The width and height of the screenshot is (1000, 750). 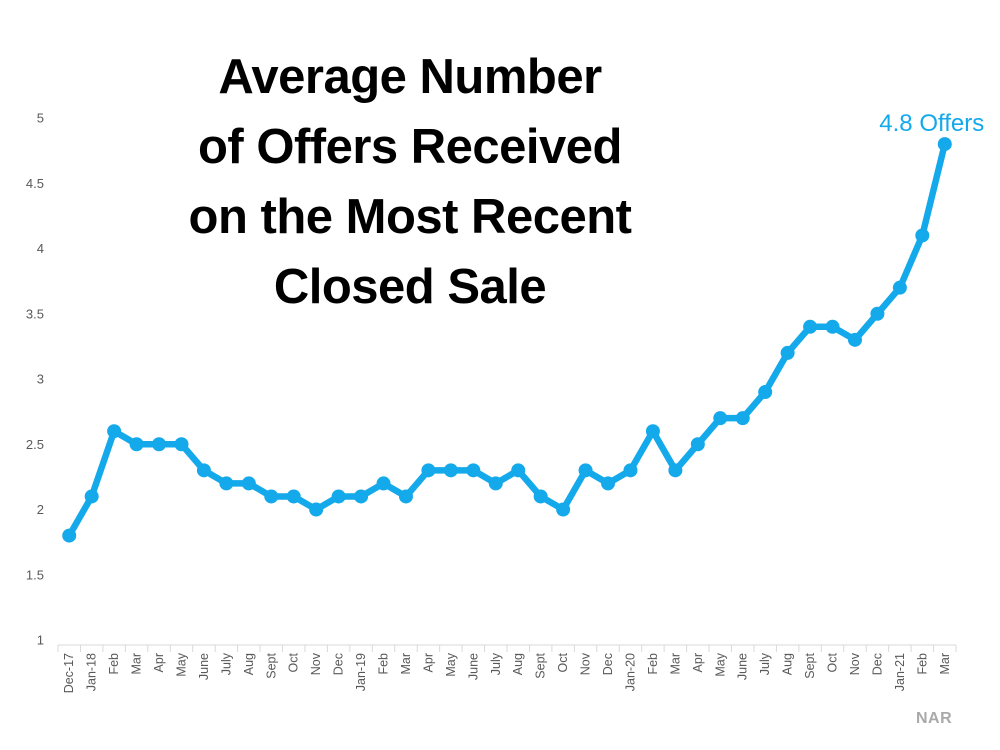 What do you see at coordinates (410, 217) in the screenshot?
I see `chart-title-line: on the Most Recent` at bounding box center [410, 217].